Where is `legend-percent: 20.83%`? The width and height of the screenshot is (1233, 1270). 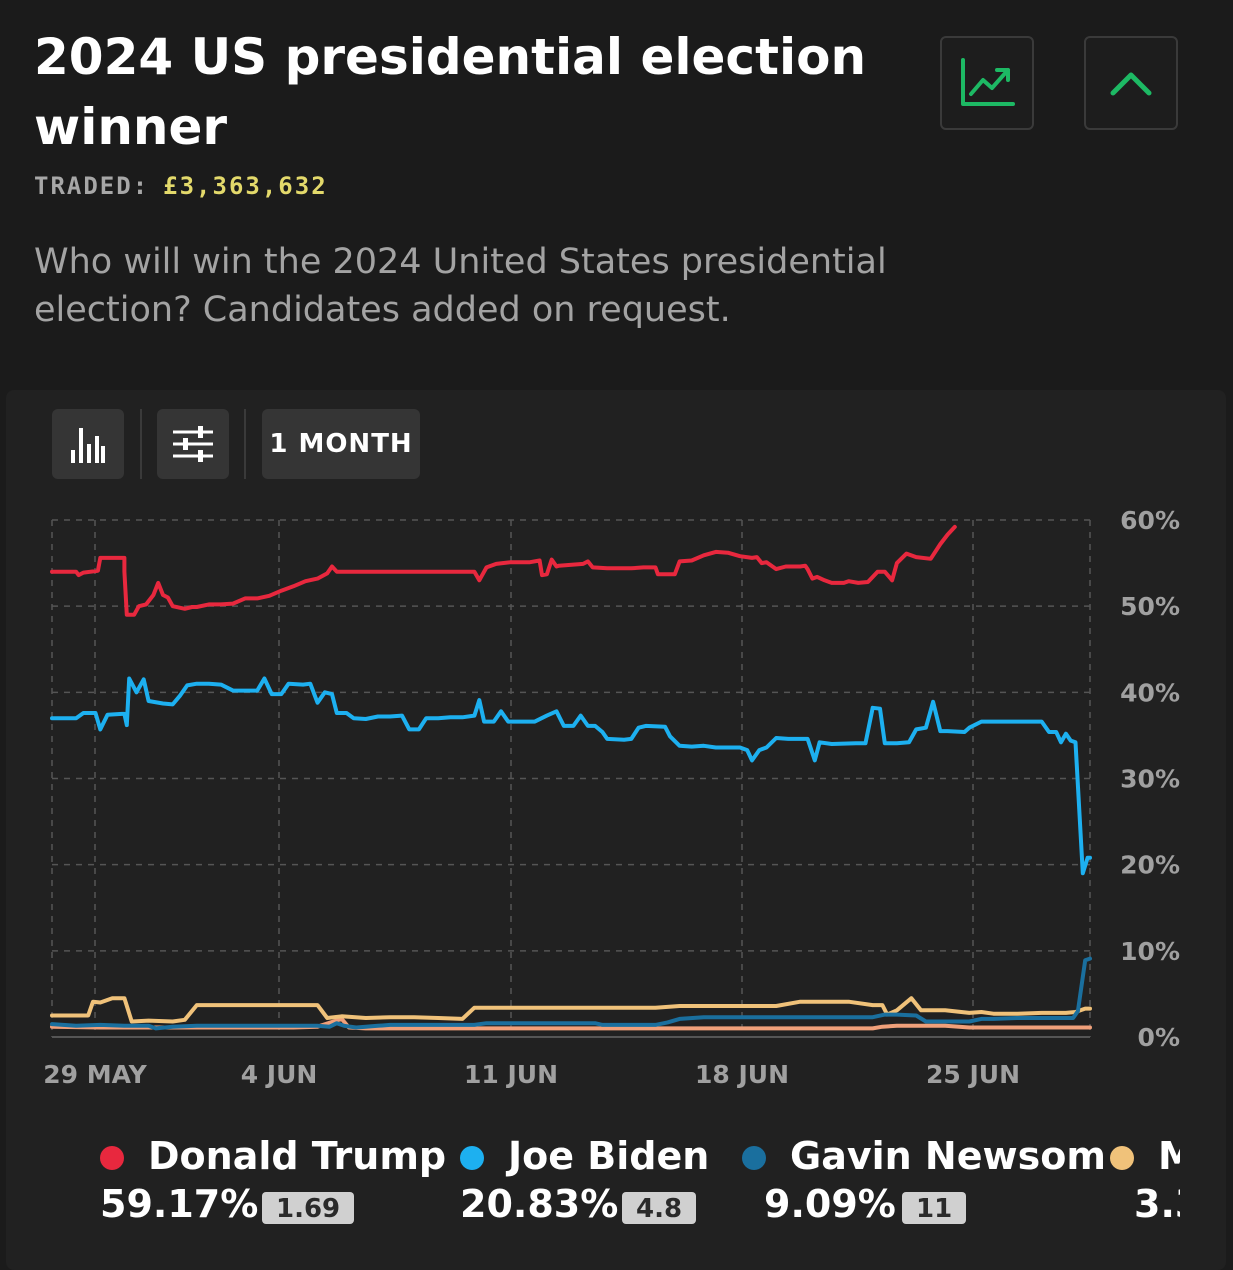 legend-percent: 20.83% is located at coordinates (539, 1204).